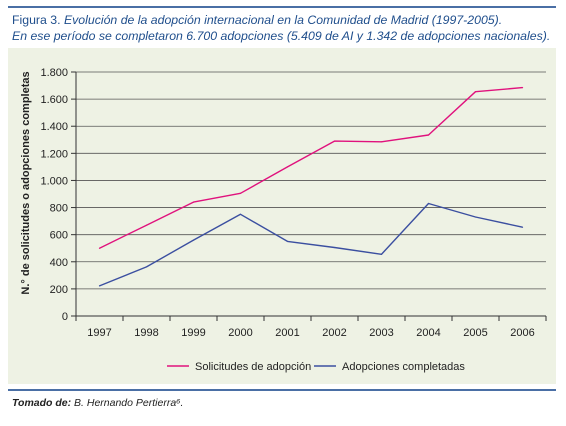 The image size is (566, 426). Describe the element at coordinates (287, 333) in the screenshot. I see `x-tick-label-2001: 2001` at that location.